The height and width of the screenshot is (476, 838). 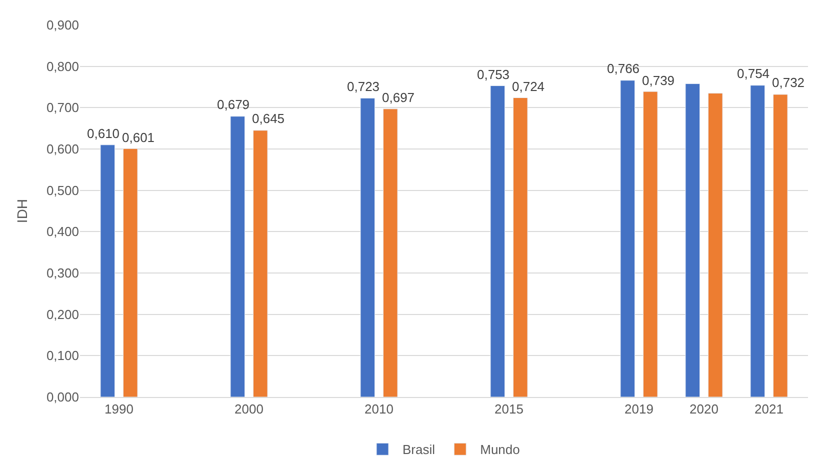 I want to click on data-label: 0,723, so click(x=363, y=86).